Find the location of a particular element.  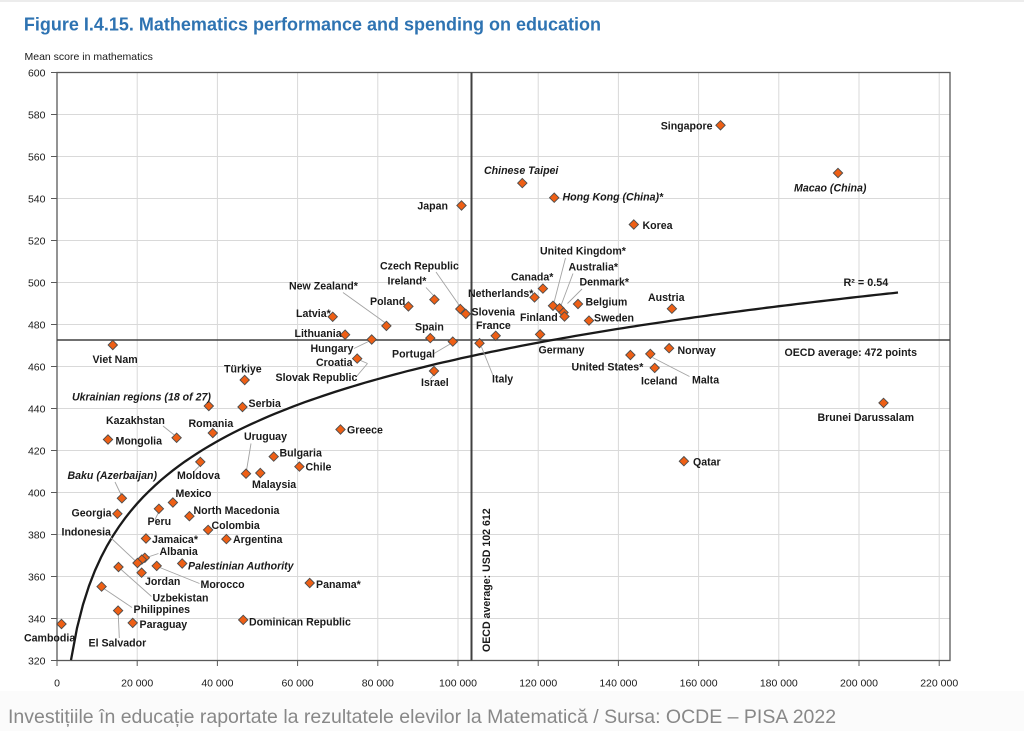

svg-text: Chile is located at coordinates (319, 468).